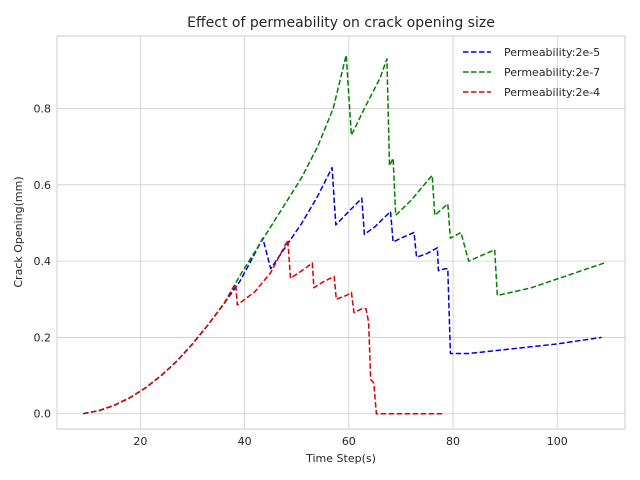  What do you see at coordinates (43, 414) in the screenshot?
I see `y-tick-label: 0.0` at bounding box center [43, 414].